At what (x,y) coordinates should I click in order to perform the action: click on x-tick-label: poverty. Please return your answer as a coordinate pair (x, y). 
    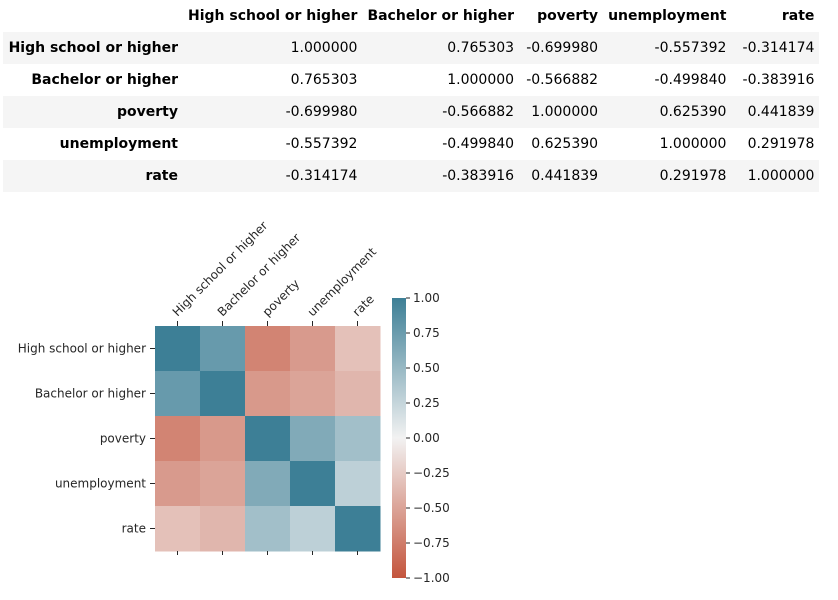
    Looking at the image, I should click on (281, 298).